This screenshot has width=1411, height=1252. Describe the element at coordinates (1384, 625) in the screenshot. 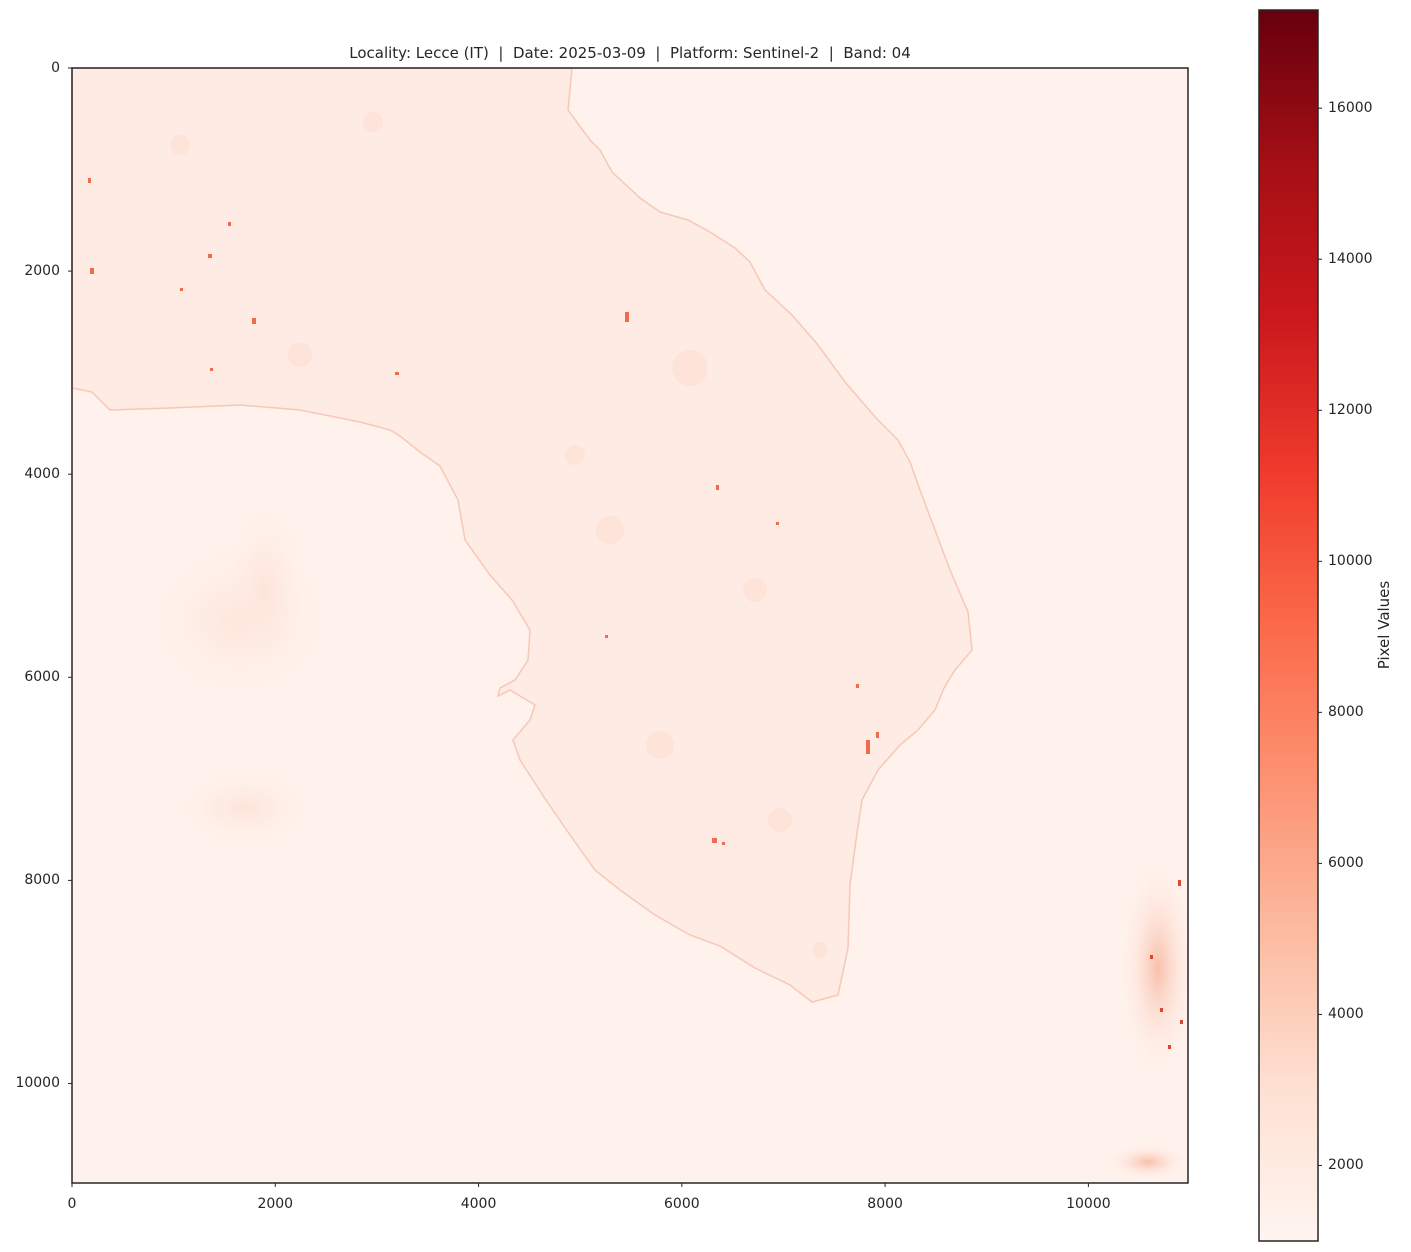

I see `colorbar-label: Pixel Values` at that location.